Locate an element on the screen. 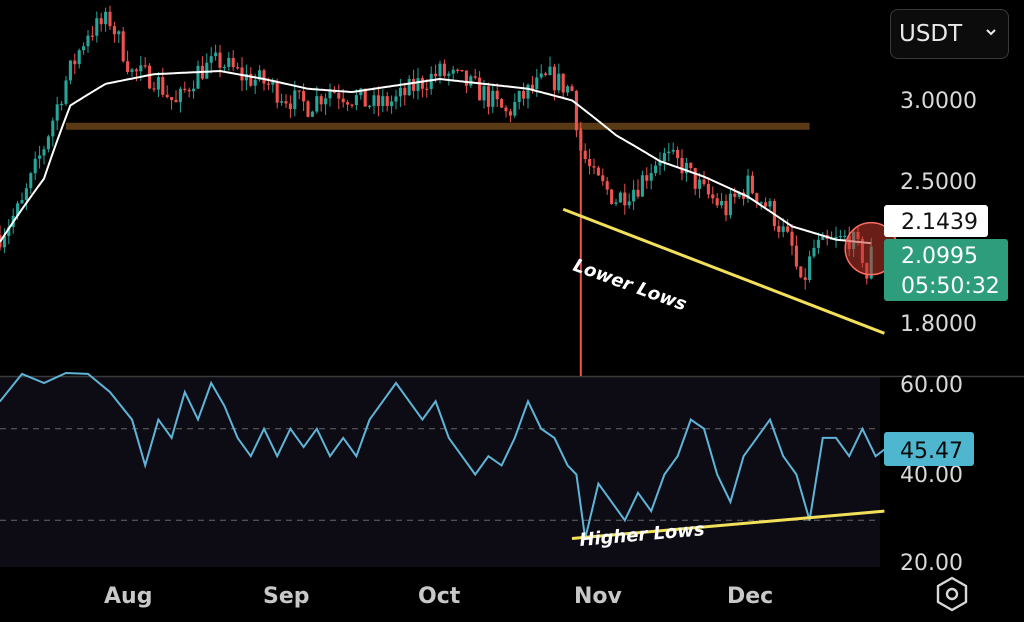 The image size is (1024, 622). current-price-text: 2.0995 is located at coordinates (939, 256).